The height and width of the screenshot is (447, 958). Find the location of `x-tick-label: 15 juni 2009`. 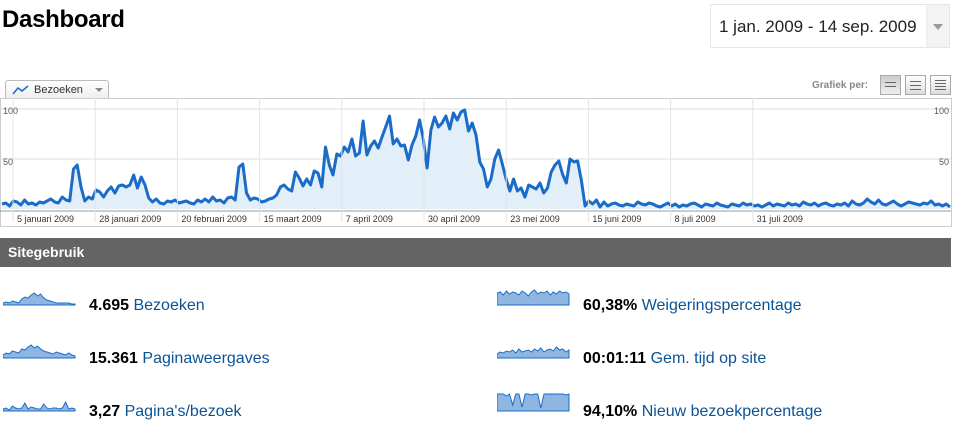

x-tick-label: 15 juni 2009 is located at coordinates (616, 219).